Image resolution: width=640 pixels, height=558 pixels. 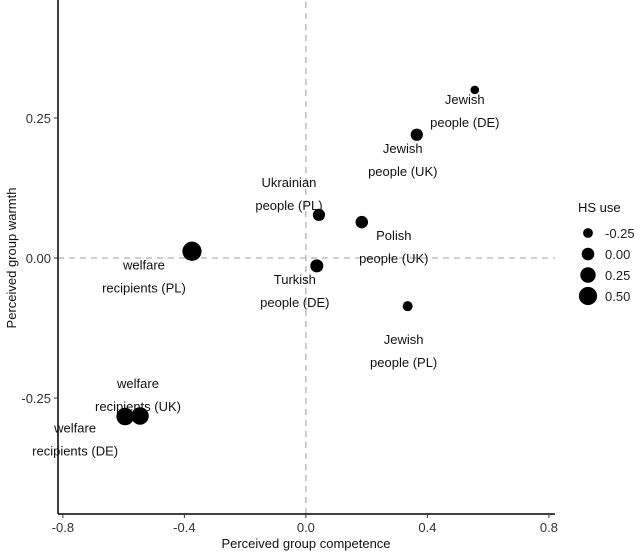 I want to click on point-label: Ukrainian, so click(x=288, y=182).